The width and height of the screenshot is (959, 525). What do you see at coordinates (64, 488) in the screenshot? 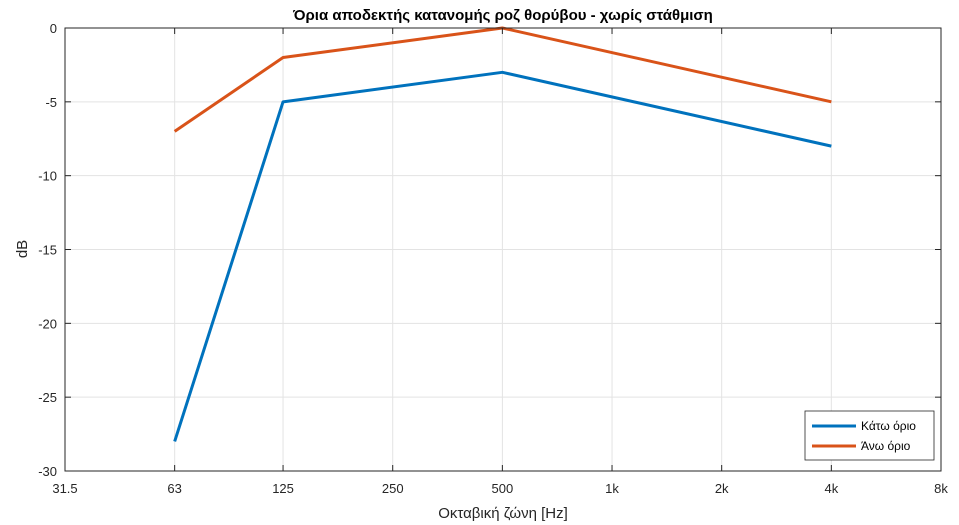
I see `x-tick-label: 31.5` at bounding box center [64, 488].